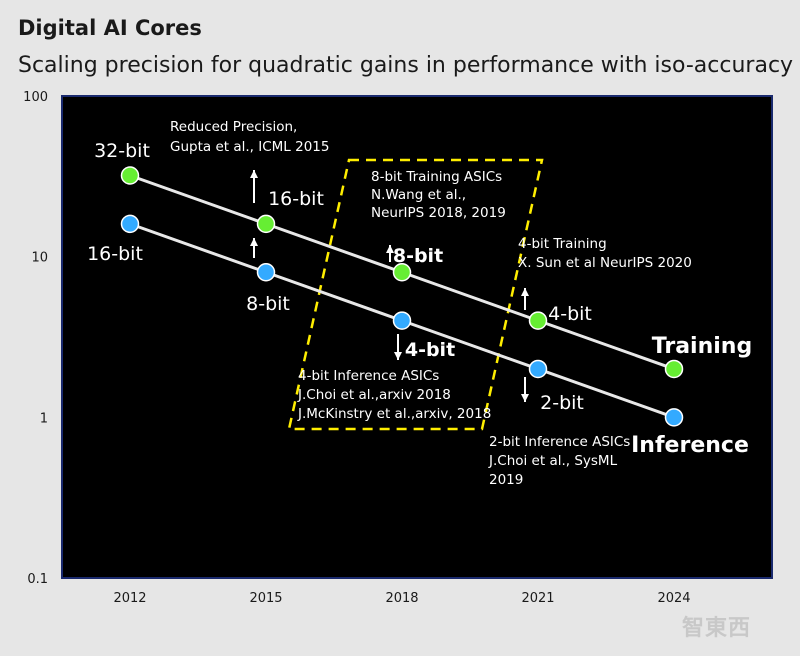 Image resolution: width=800 pixels, height=656 pixels. I want to click on annotation-text: J.McKinstry et al.,arxiv, 2018, so click(394, 414).